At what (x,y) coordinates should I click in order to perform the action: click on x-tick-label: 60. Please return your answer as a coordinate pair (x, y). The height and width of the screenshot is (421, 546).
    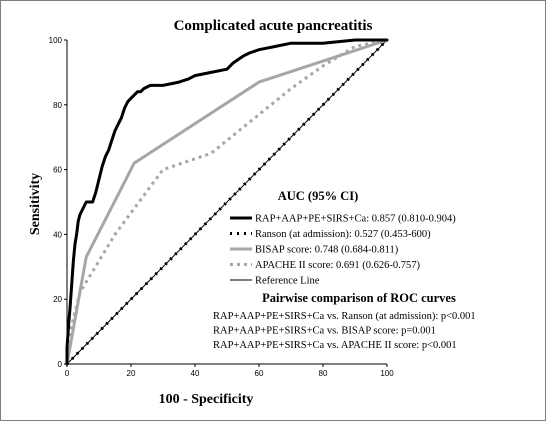
    Looking at the image, I should click on (259, 373).